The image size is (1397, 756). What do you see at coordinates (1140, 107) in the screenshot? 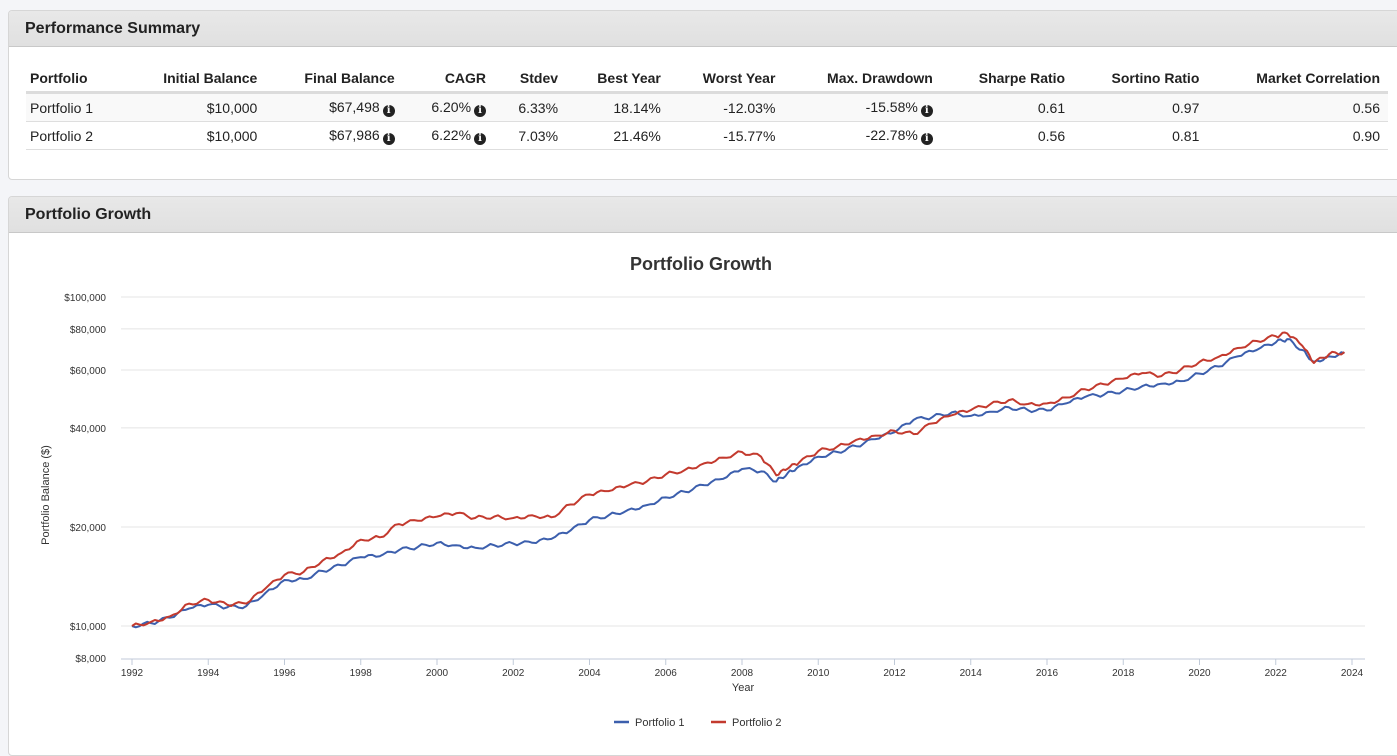
I see `cell-sortino-ratio: 0.97` at bounding box center [1140, 107].